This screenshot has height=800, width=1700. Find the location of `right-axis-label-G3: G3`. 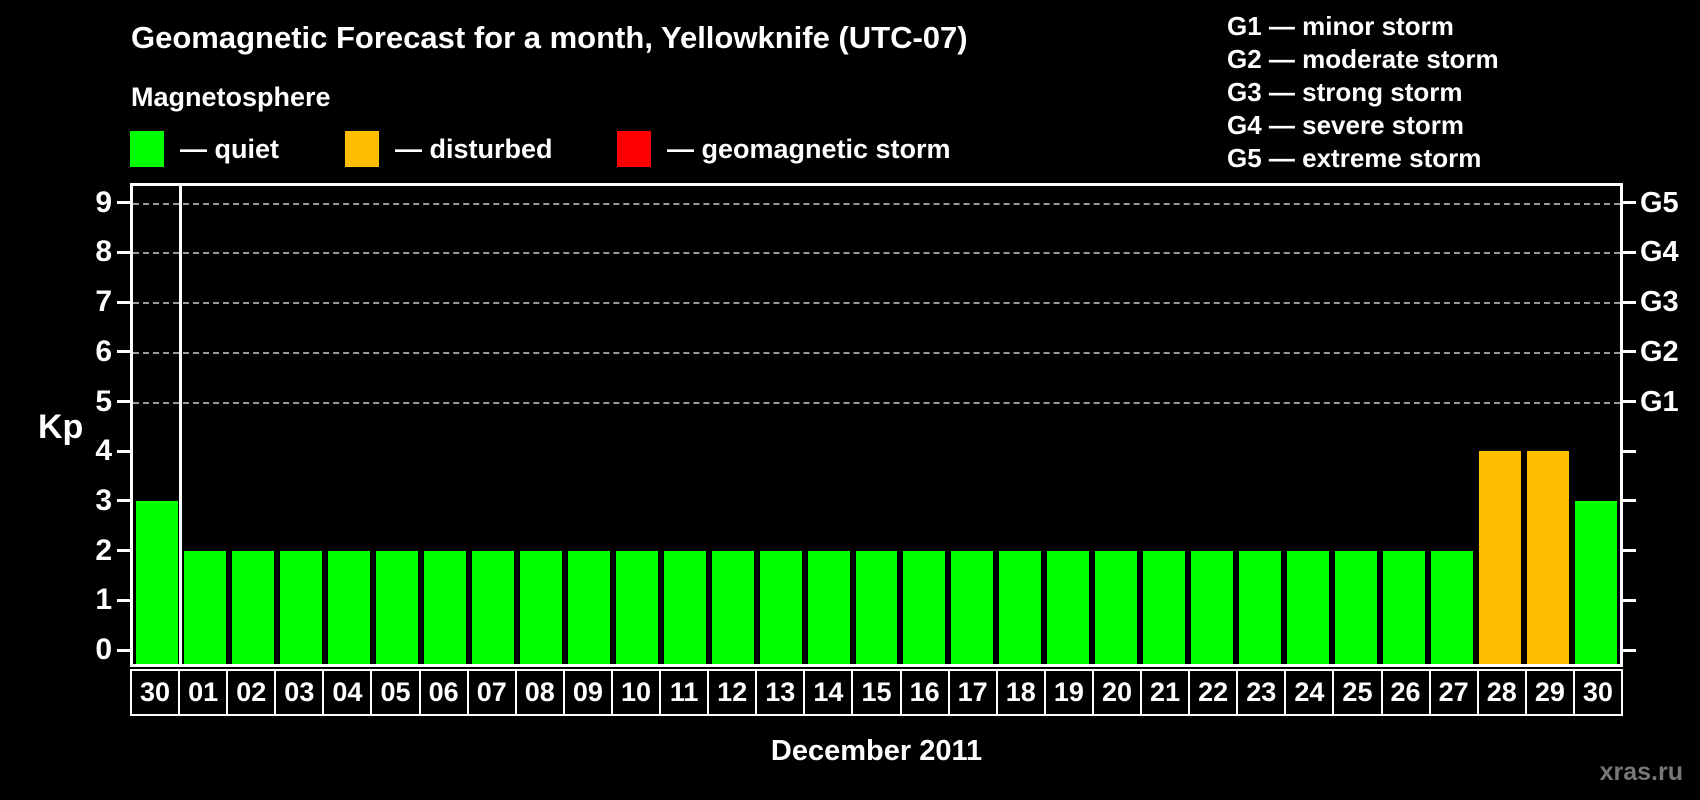

right-axis-label-G3: G3 is located at coordinates (1659, 302).